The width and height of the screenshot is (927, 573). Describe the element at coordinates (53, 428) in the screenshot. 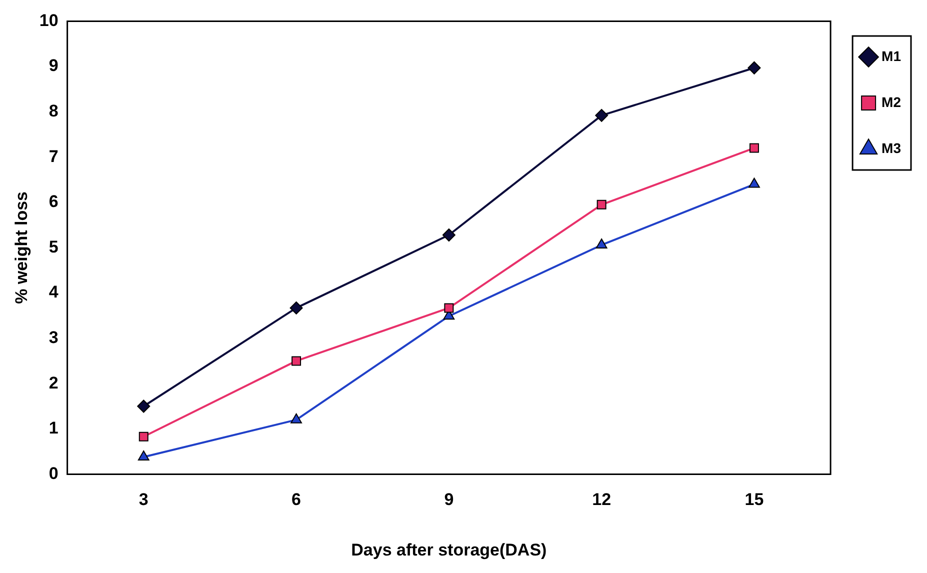

I see `y-tick-label: 1` at that location.